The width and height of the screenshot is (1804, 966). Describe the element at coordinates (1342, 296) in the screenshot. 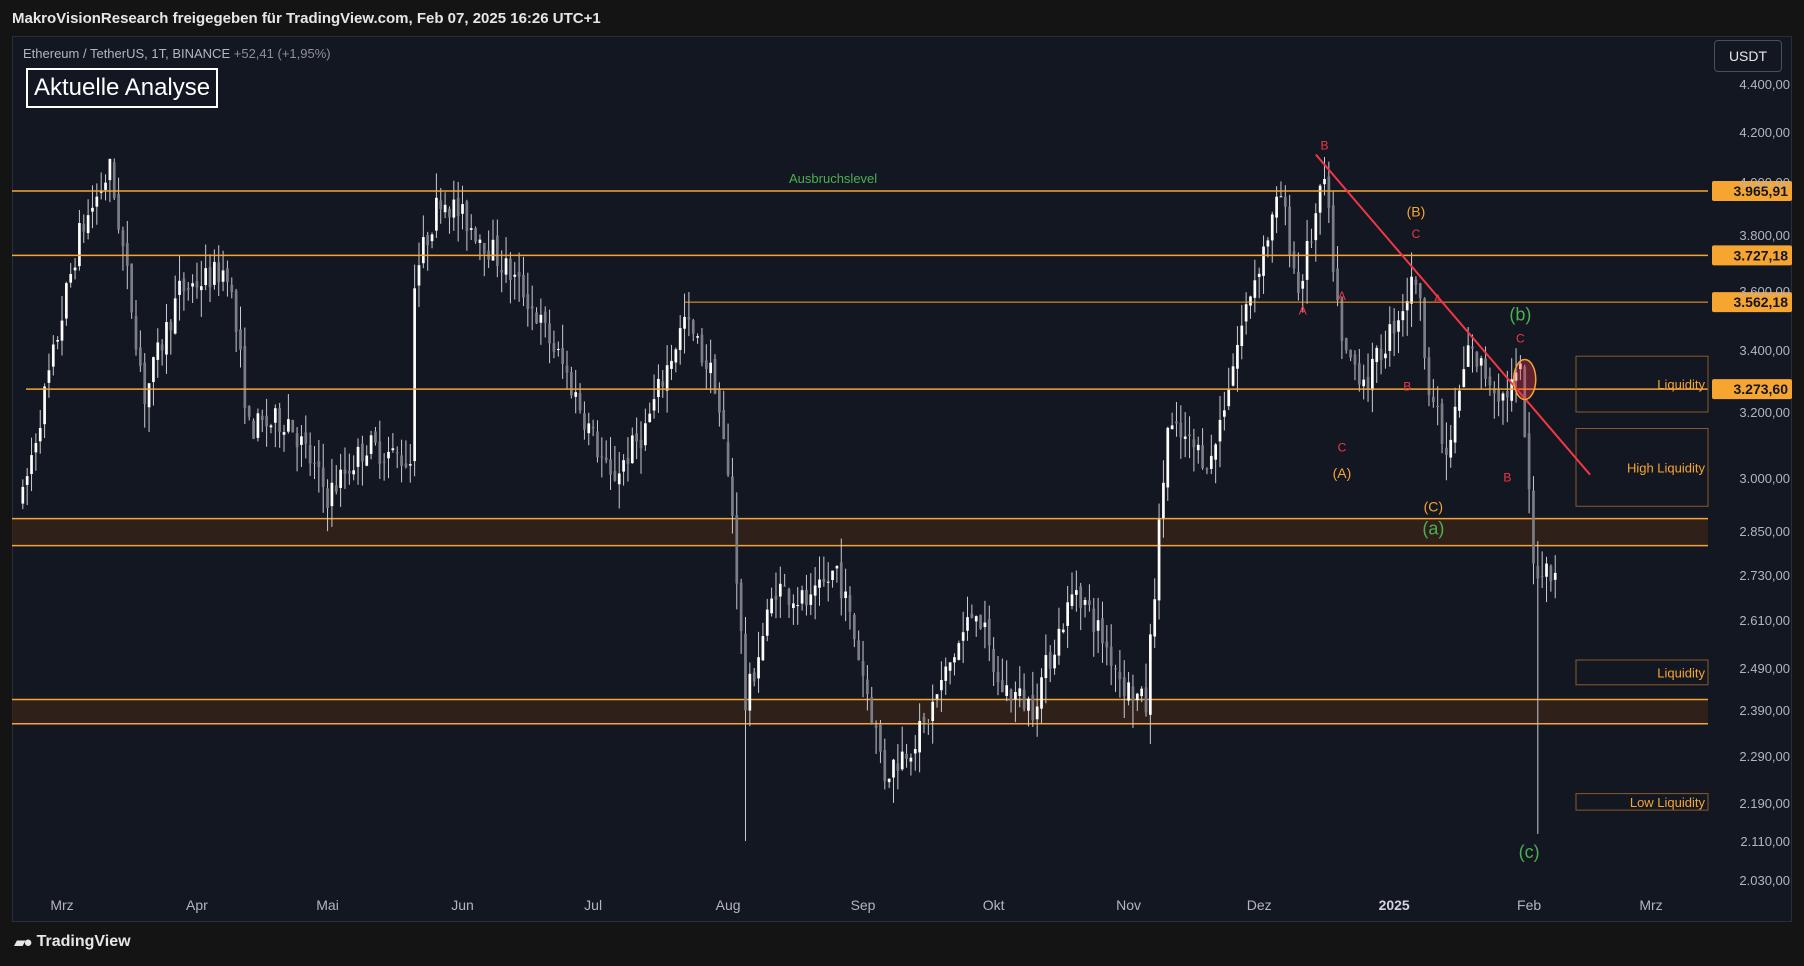

I see `wave-label: A` at that location.